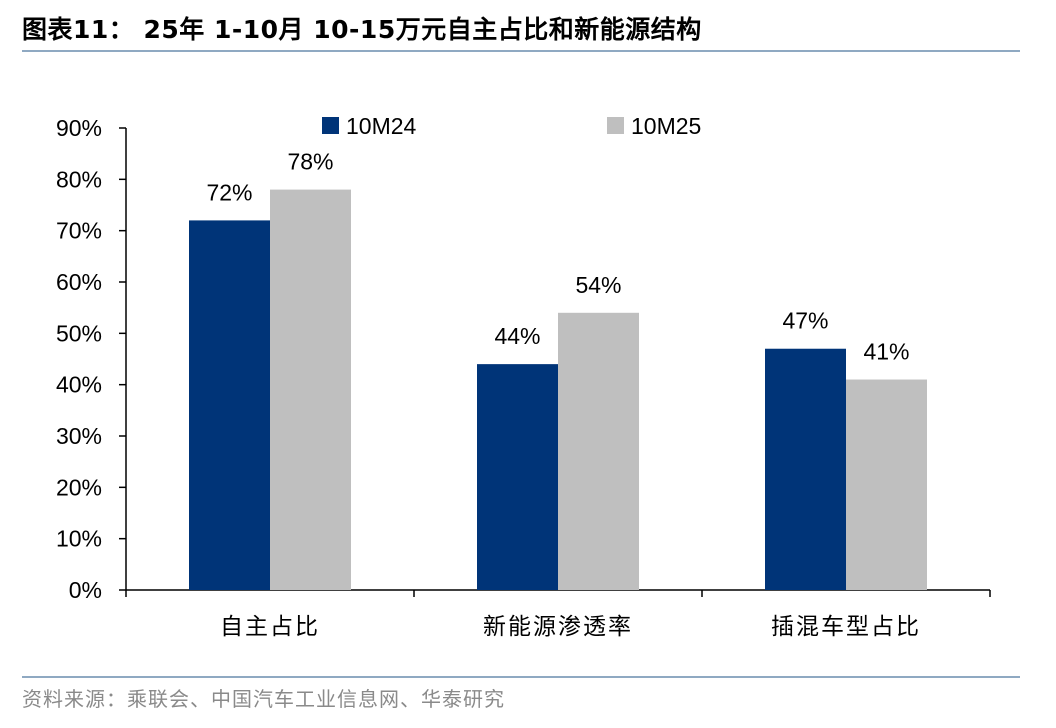 Image resolution: width=1056 pixels, height=728 pixels. Describe the element at coordinates (886, 352) in the screenshot. I see `data-label: 41%` at that location.